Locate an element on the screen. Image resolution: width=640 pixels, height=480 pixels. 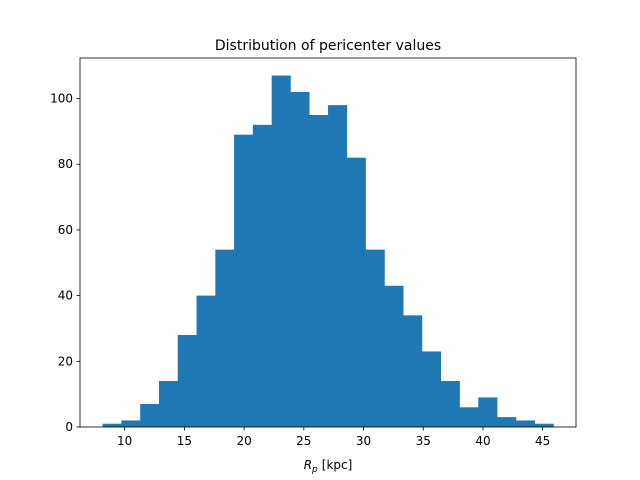
x-tick-label: 40 is located at coordinates (482, 441).